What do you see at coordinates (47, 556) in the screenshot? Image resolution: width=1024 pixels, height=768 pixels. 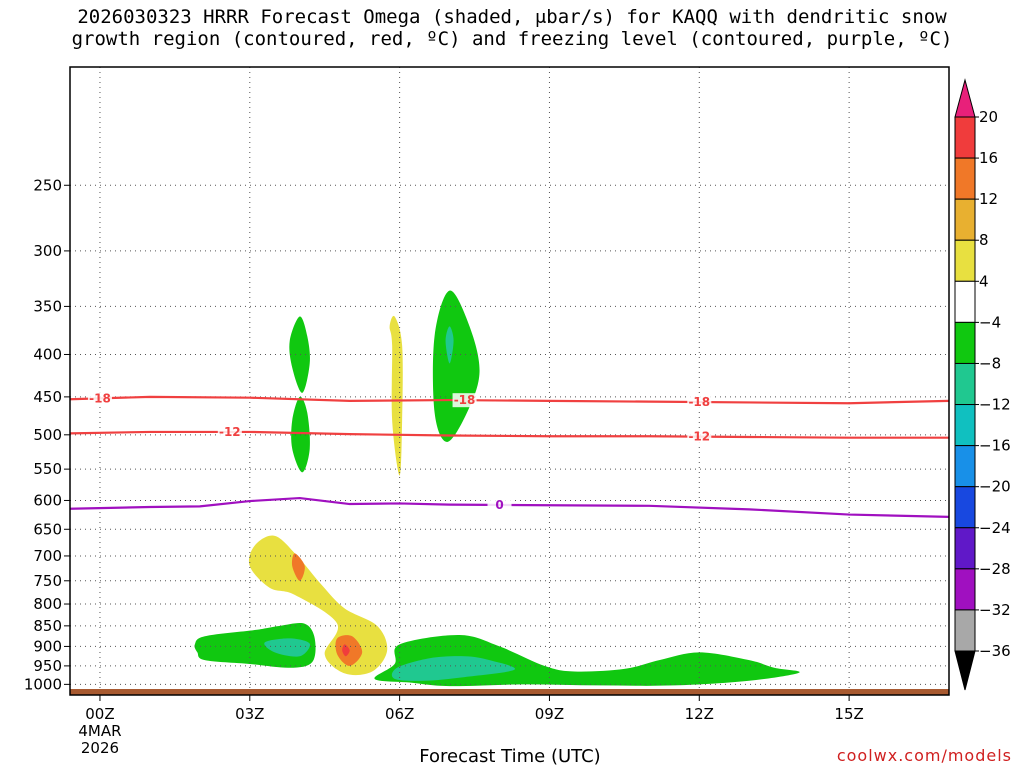 I see `y-tick-label-700: 700` at bounding box center [47, 556].